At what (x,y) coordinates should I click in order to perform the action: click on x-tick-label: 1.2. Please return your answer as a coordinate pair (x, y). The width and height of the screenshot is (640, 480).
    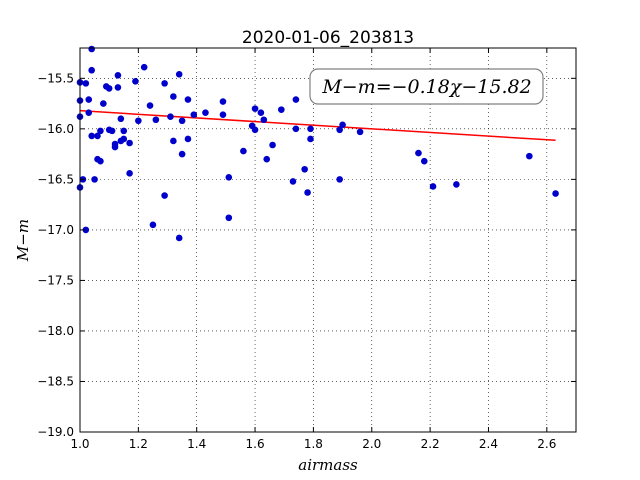
    Looking at the image, I should click on (138, 444).